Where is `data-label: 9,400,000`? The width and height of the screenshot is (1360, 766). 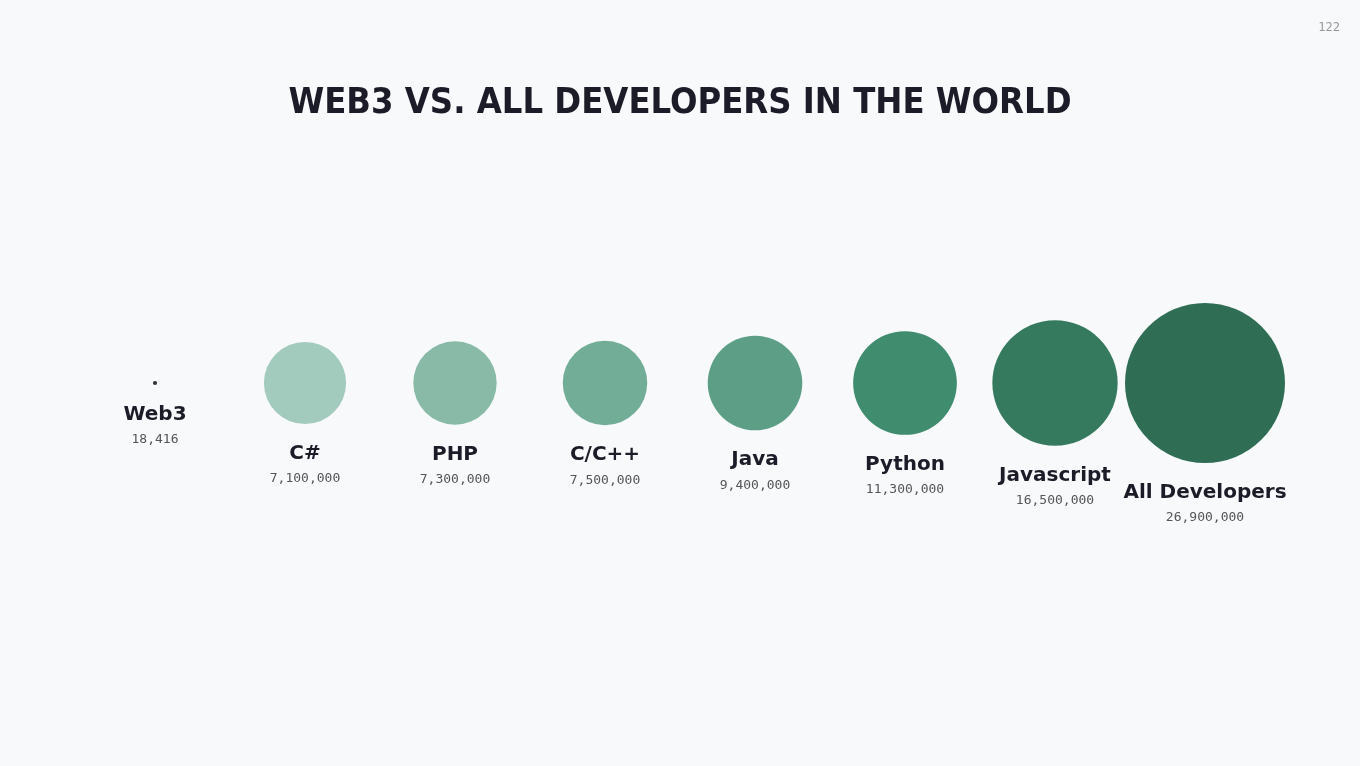
data-label: 9,400,000 is located at coordinates (755, 484).